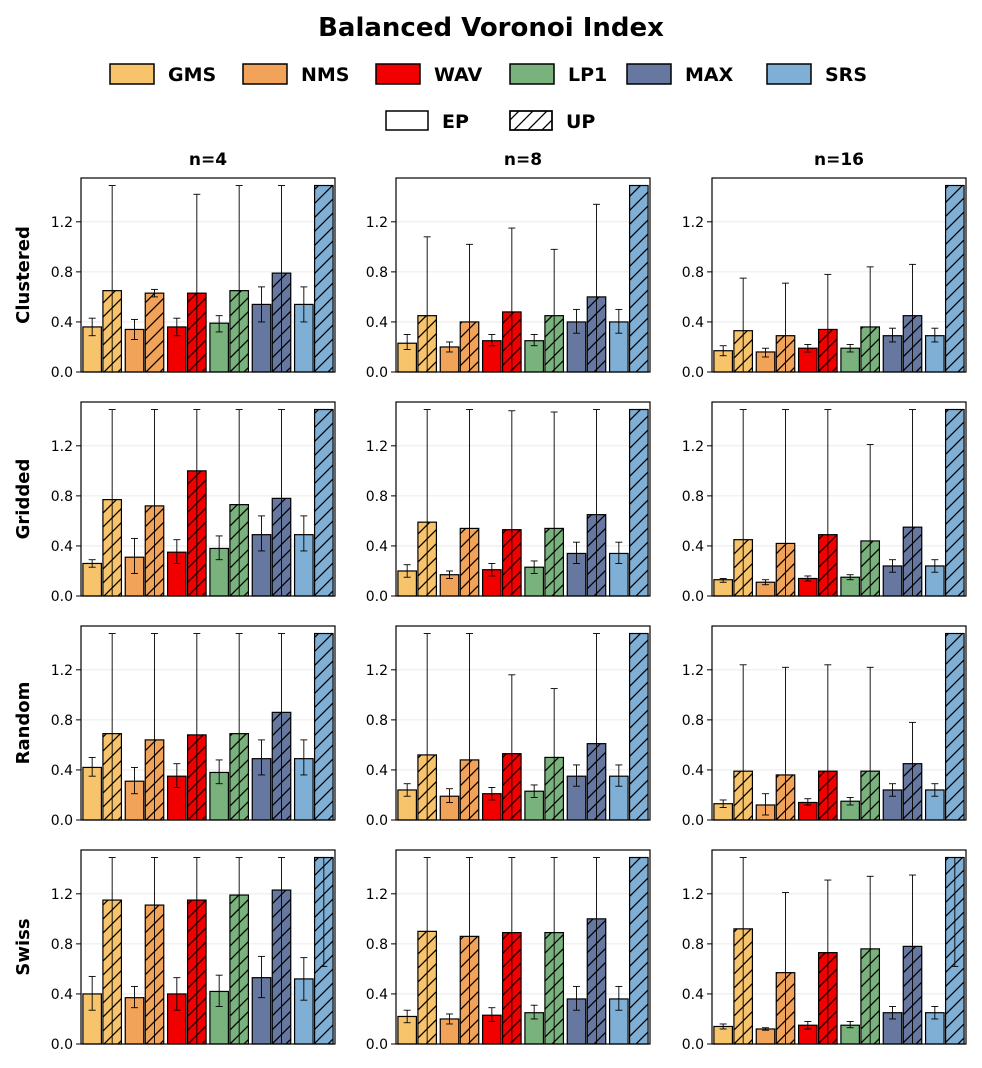 The image size is (982, 1068). Describe the element at coordinates (523, 160) in the screenshot. I see `column-title-1: n=8` at that location.